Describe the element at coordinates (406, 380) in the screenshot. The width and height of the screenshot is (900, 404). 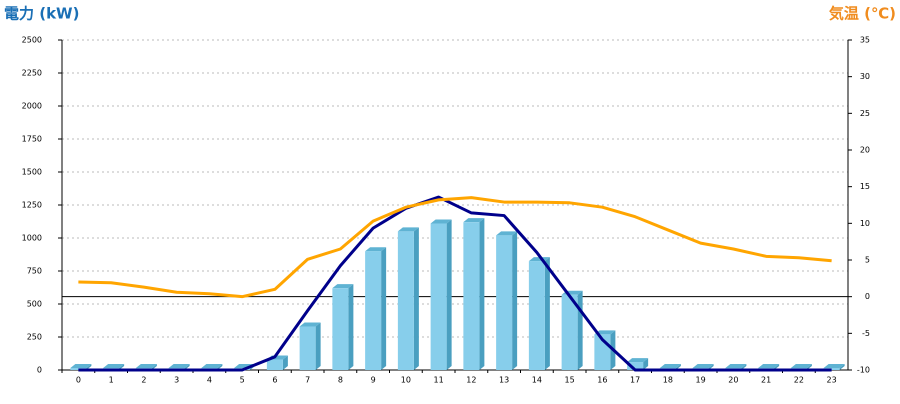
I see `x-tick-label: 10` at that location.